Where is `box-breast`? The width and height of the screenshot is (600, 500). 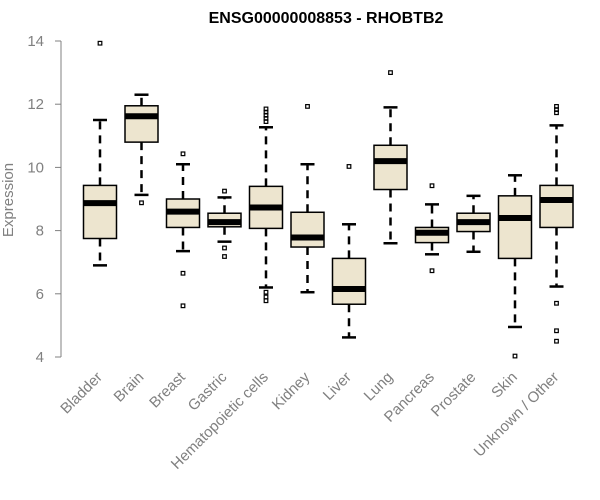
box-breast is located at coordinates (183, 230).